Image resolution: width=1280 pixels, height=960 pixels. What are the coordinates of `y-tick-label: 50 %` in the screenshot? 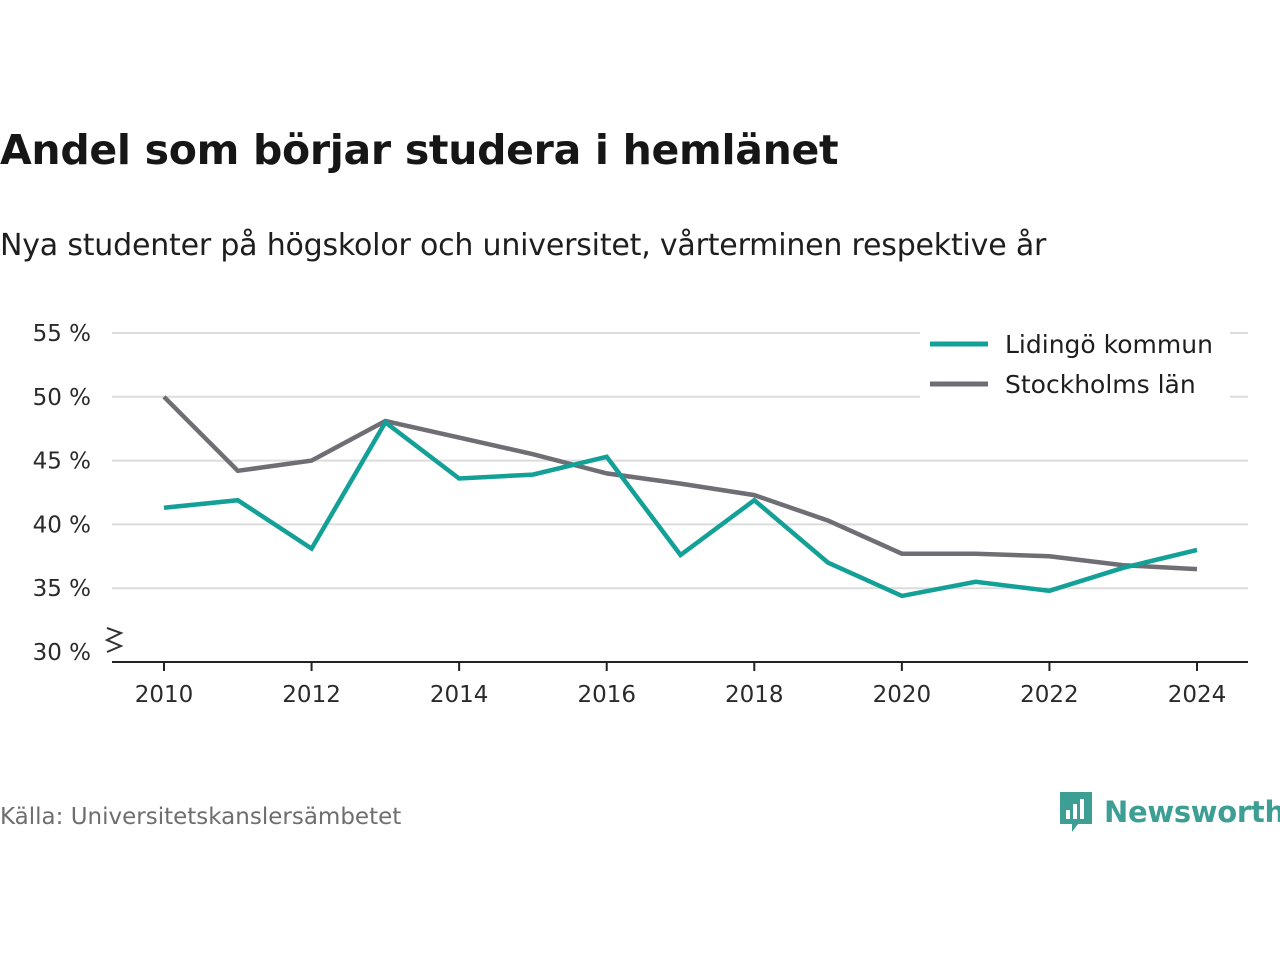 It's located at (62, 398).